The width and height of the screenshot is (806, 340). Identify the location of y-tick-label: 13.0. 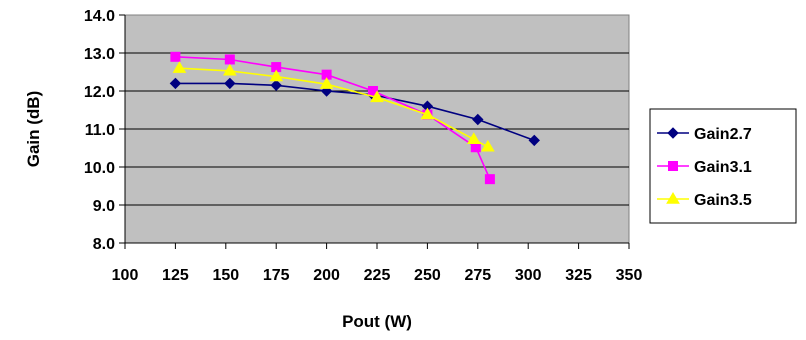
(99, 54).